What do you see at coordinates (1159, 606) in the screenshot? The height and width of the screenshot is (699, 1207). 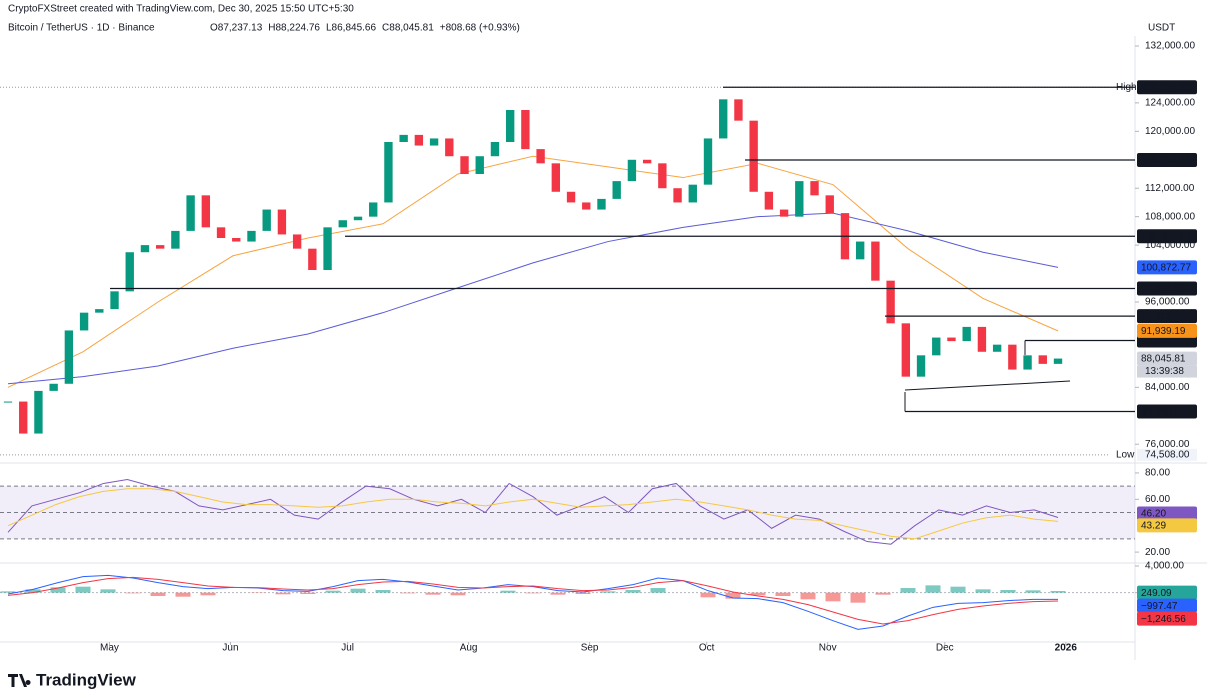 I see `price-tag-label: −997.47` at bounding box center [1159, 606].